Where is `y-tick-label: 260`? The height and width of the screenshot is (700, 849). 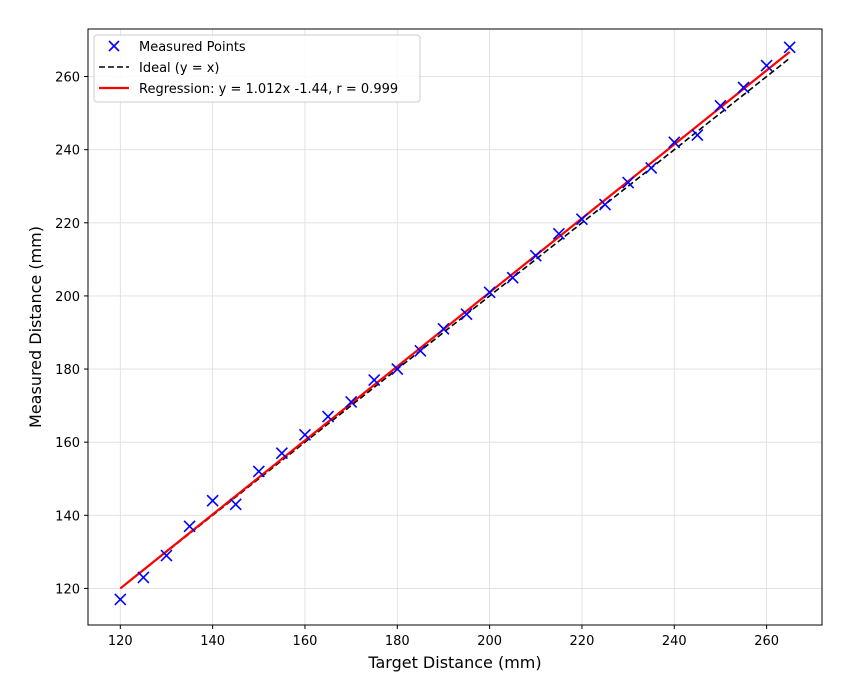
y-tick-label: 260 is located at coordinates (67, 78).